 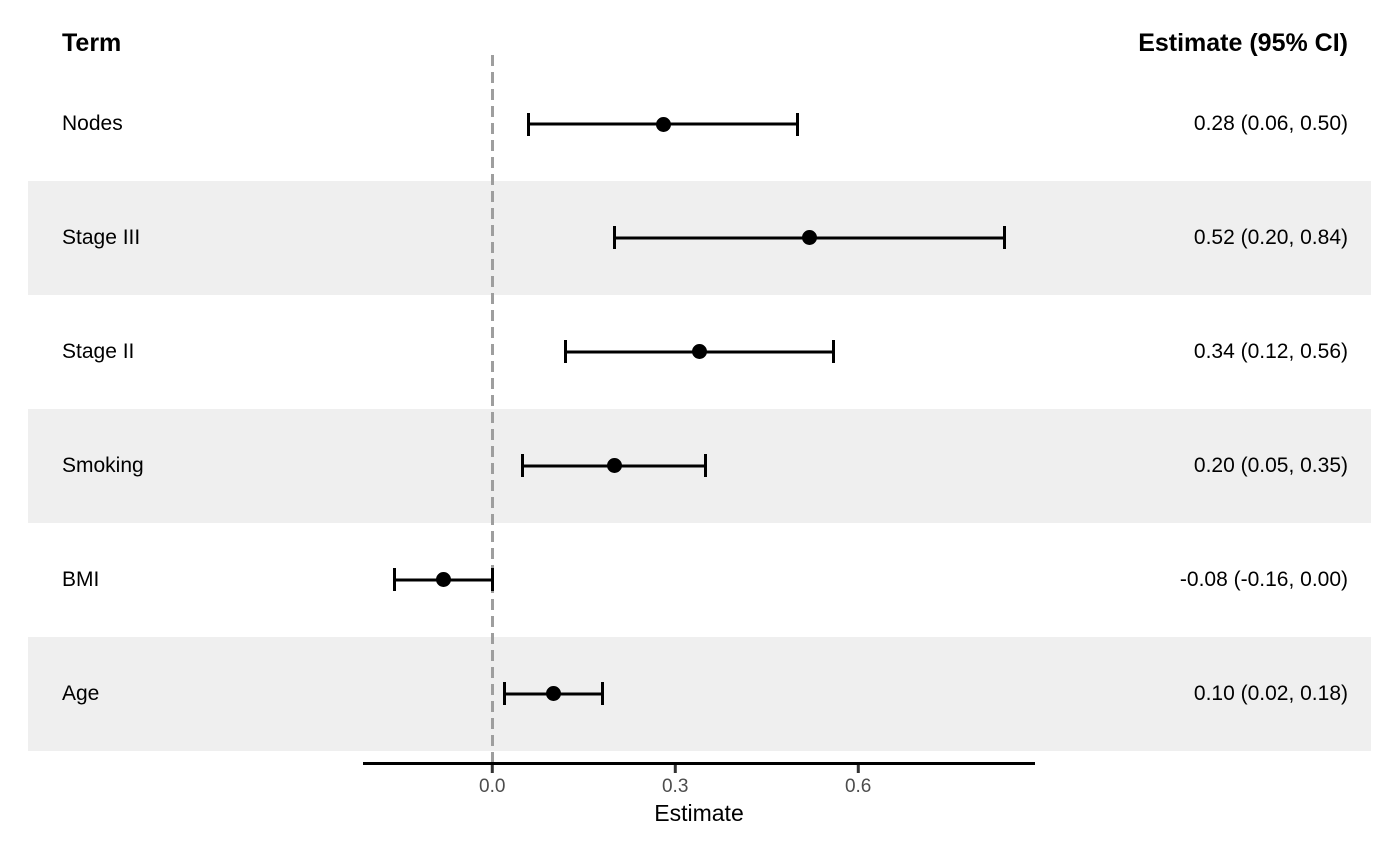 I want to click on x-axis-tick-0: 0.0, so click(x=492, y=781).